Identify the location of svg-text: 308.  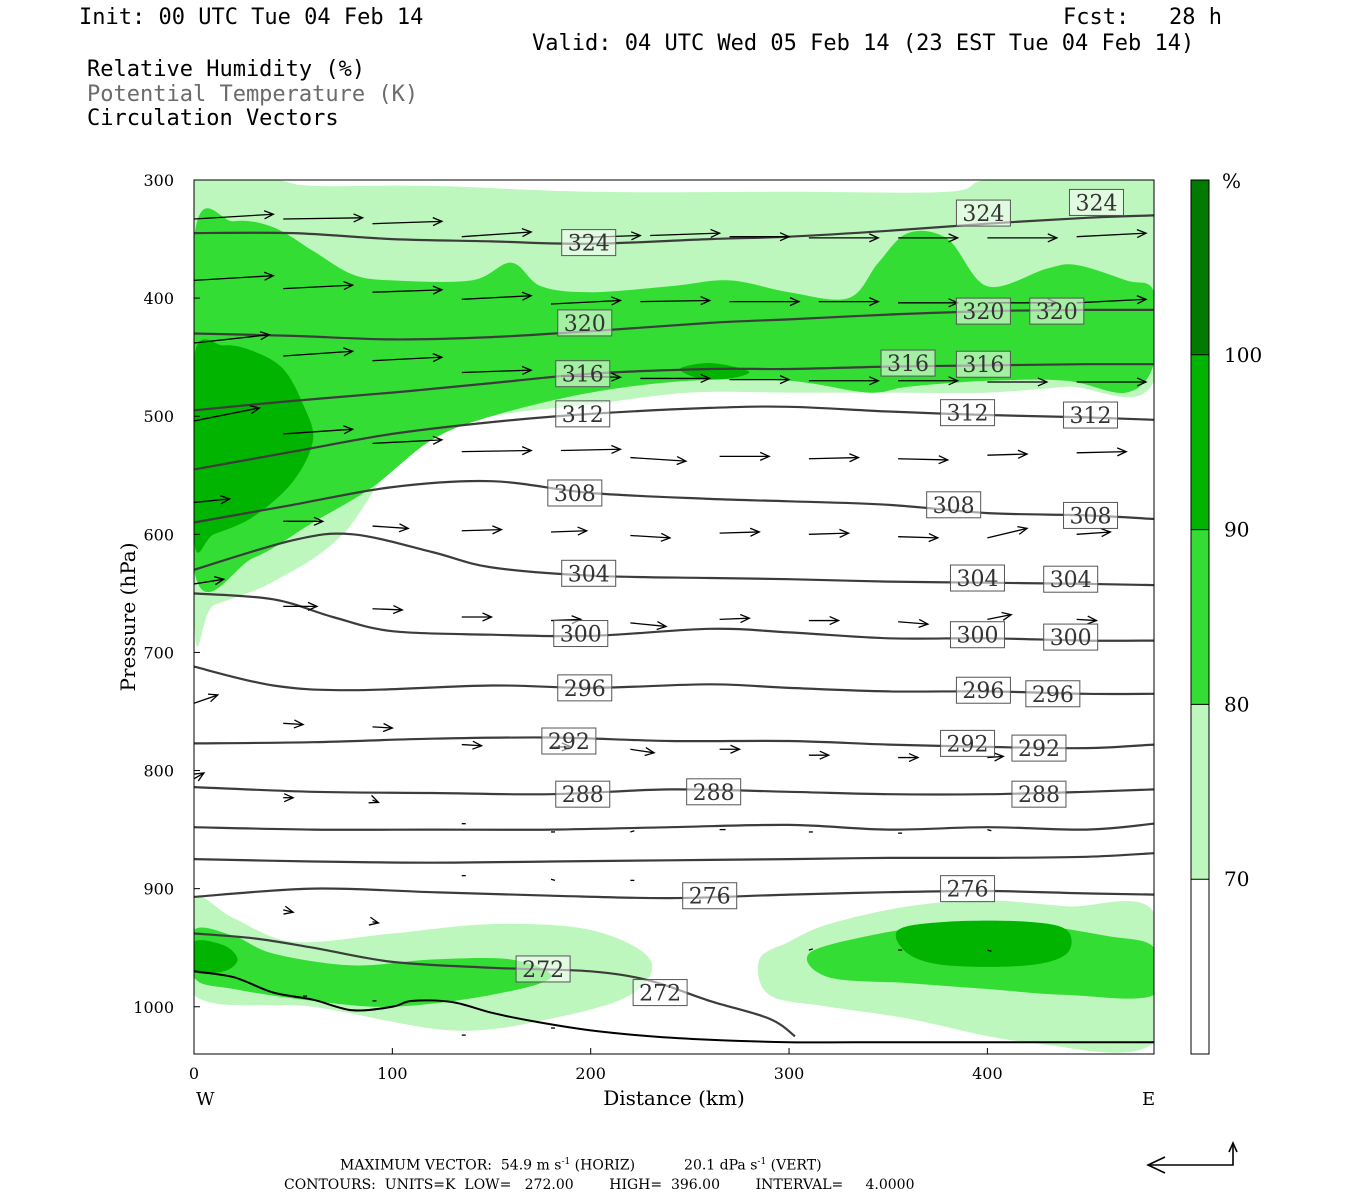
(575, 494).